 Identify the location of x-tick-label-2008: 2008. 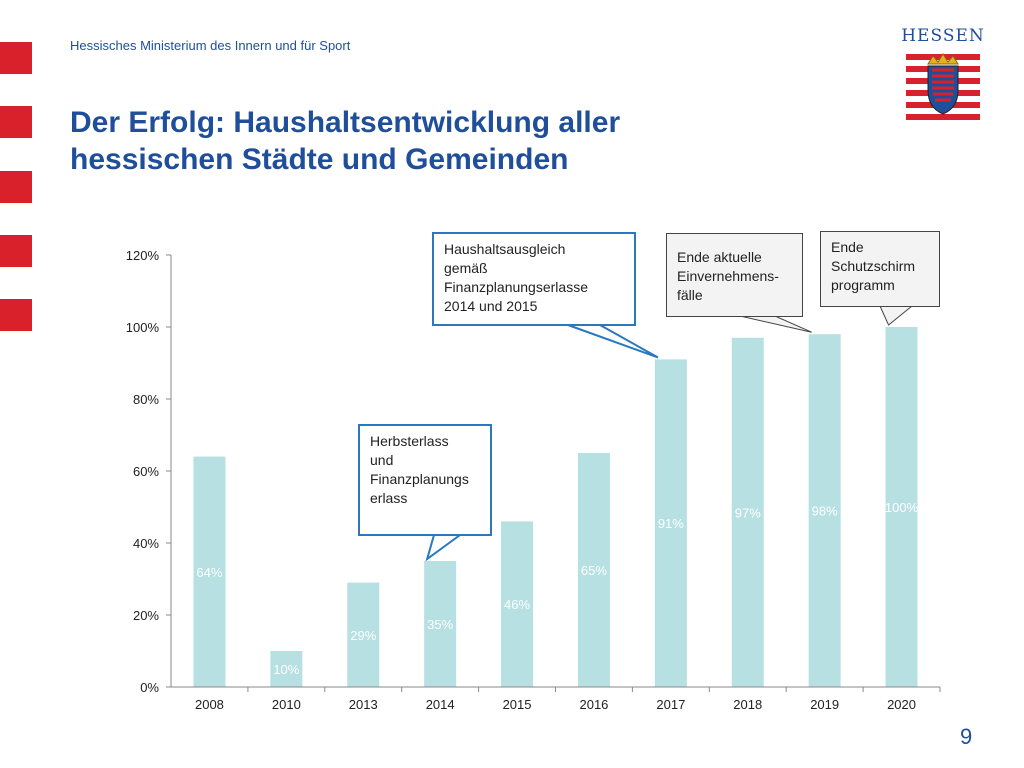
(209, 704).